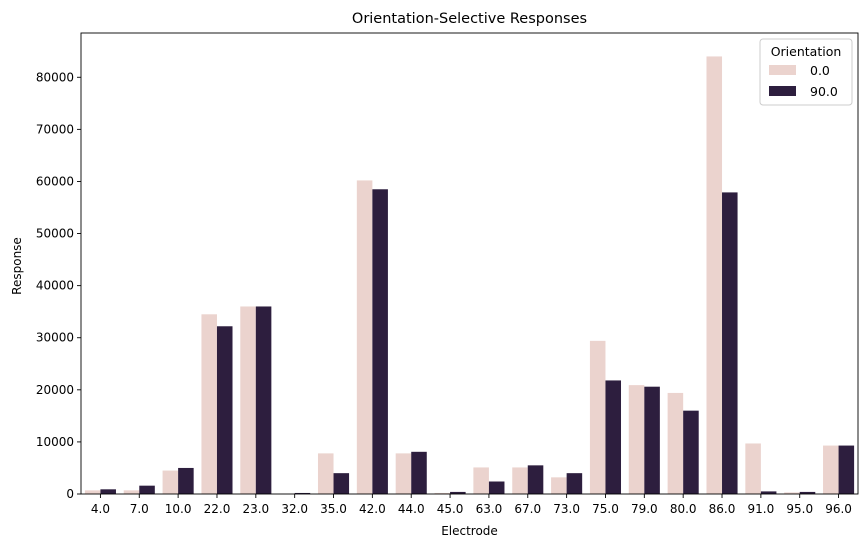  Describe the element at coordinates (70, 494) in the screenshot. I see `y-tick-label: 0` at that location.